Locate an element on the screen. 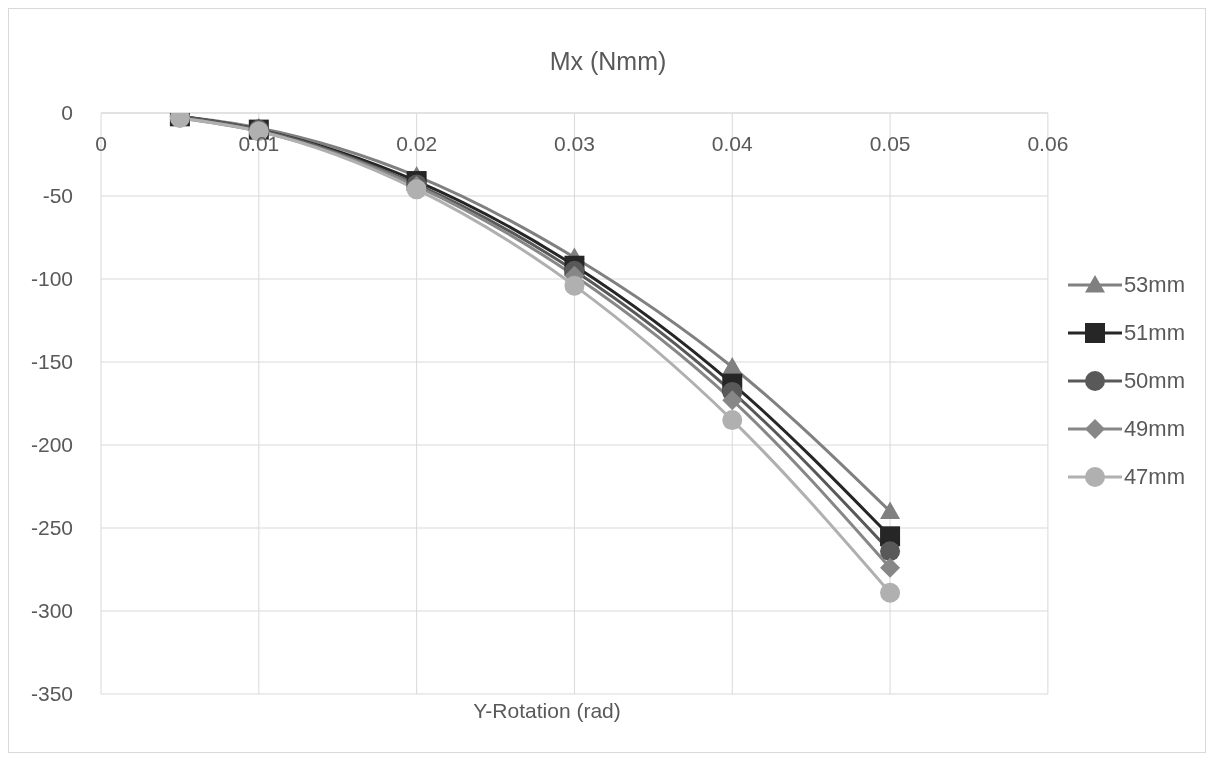  y-tick-label: -150 is located at coordinates (51, 361).